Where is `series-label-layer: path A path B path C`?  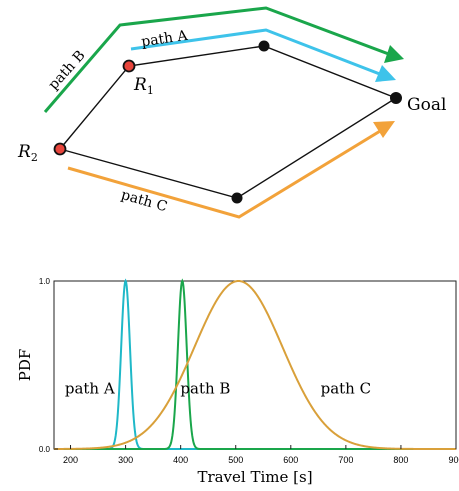
series-label-layer: path A path B path C is located at coordinates (218, 389).